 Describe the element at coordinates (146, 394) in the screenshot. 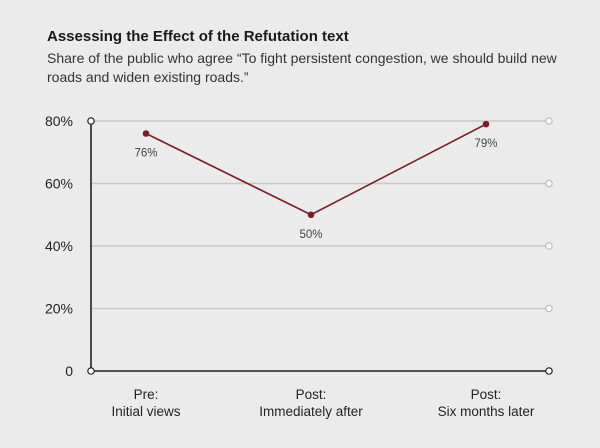

I see `x-tick-label: Pre:` at that location.